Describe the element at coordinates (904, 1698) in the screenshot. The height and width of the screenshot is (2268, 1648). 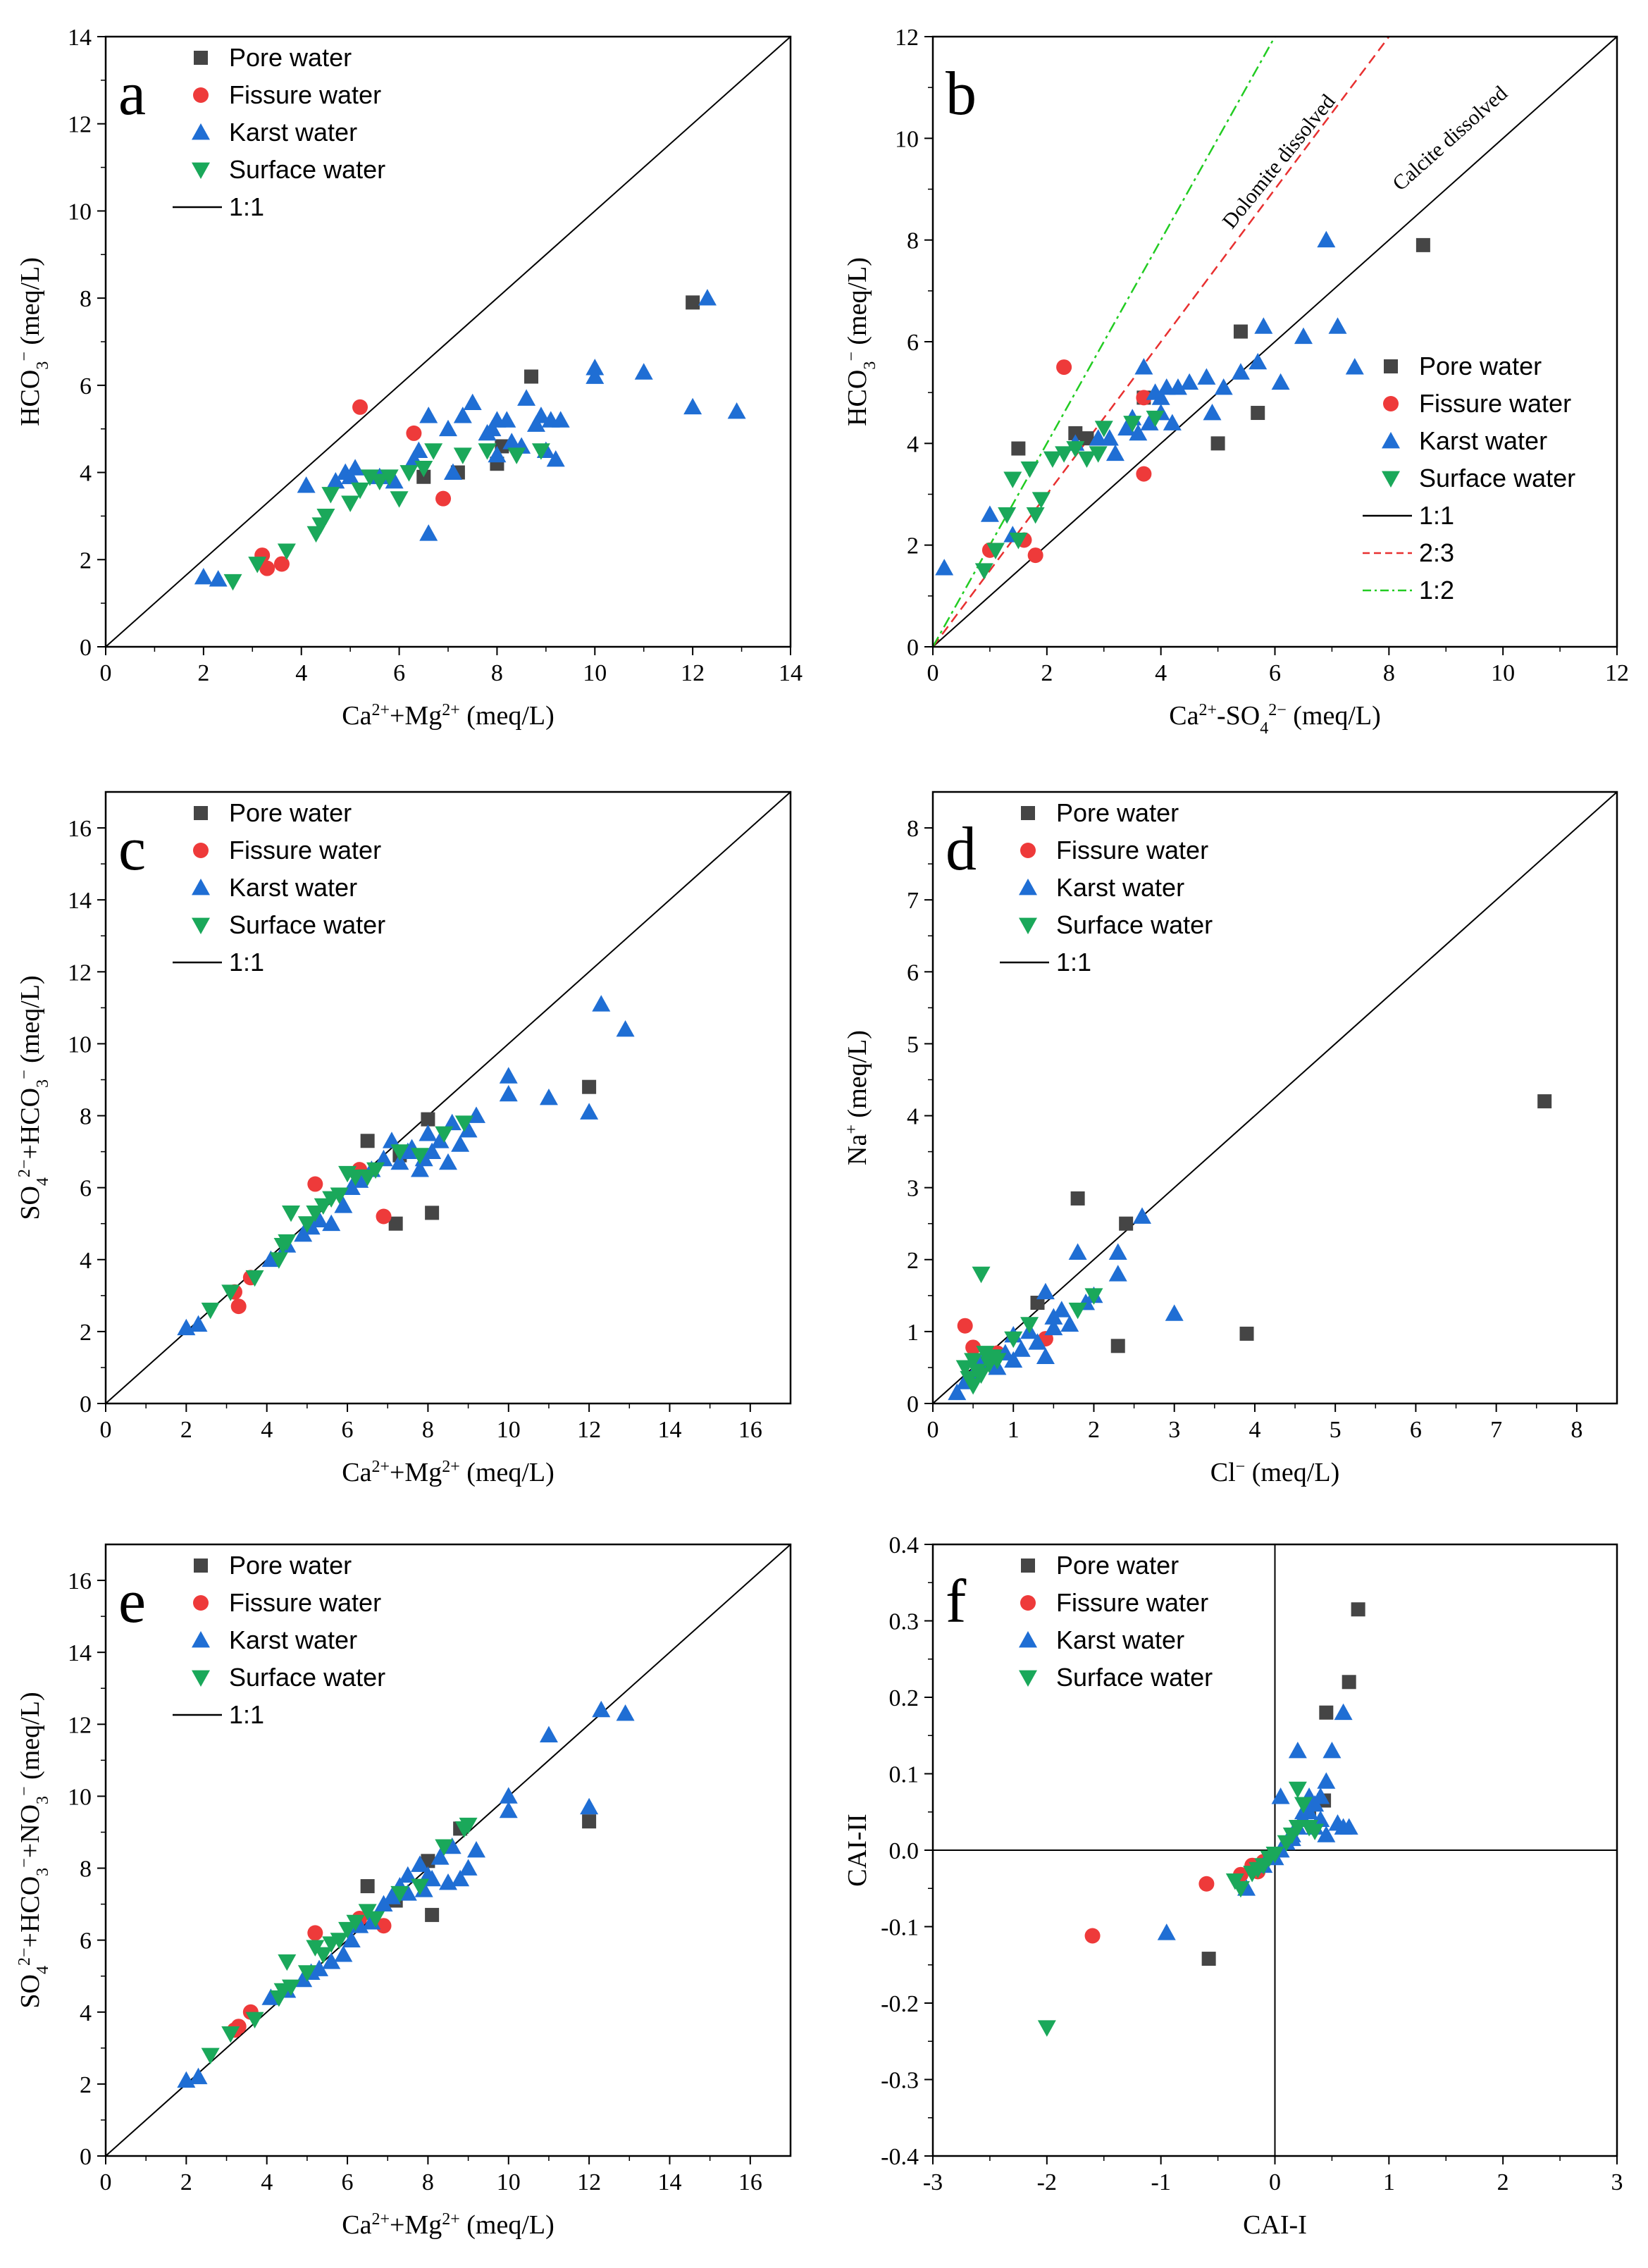
I see `y-tick-label: 0.2` at that location.